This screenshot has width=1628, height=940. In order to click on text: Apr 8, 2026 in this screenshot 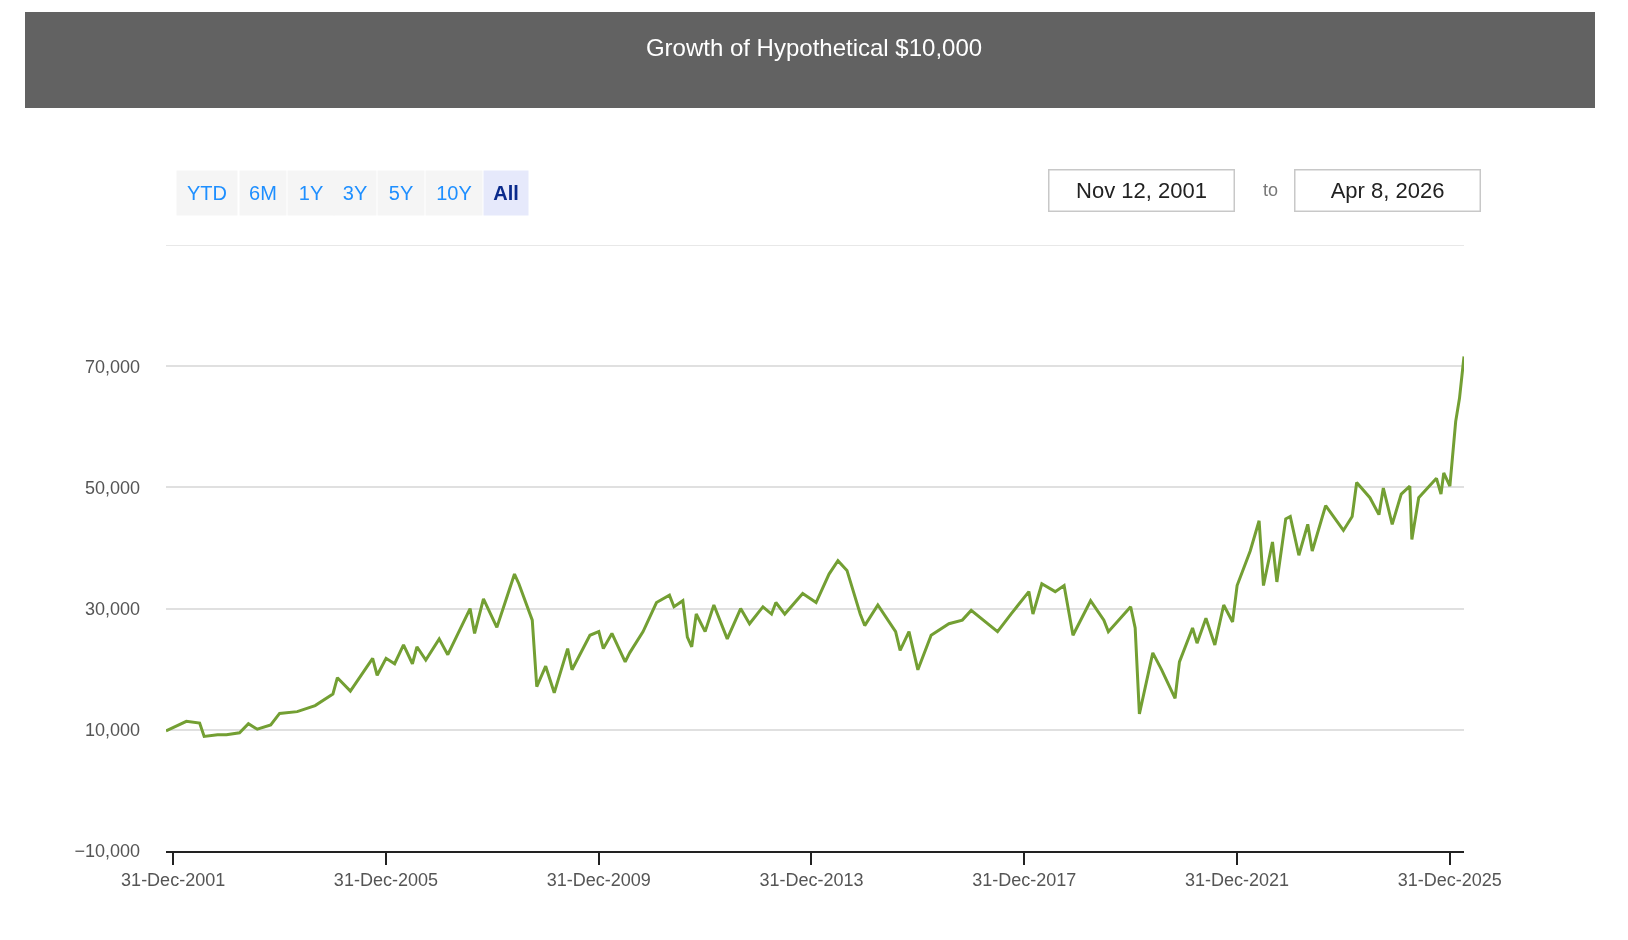, I will do `click(1387, 190)`.